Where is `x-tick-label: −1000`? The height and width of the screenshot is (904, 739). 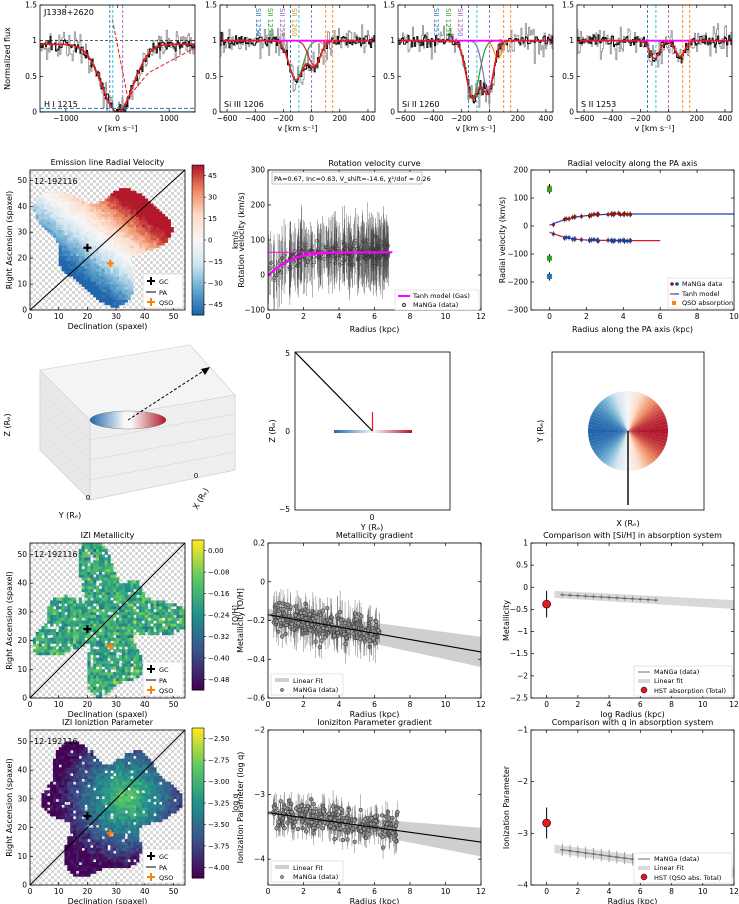 x-tick-label: −1000 is located at coordinates (66, 118).